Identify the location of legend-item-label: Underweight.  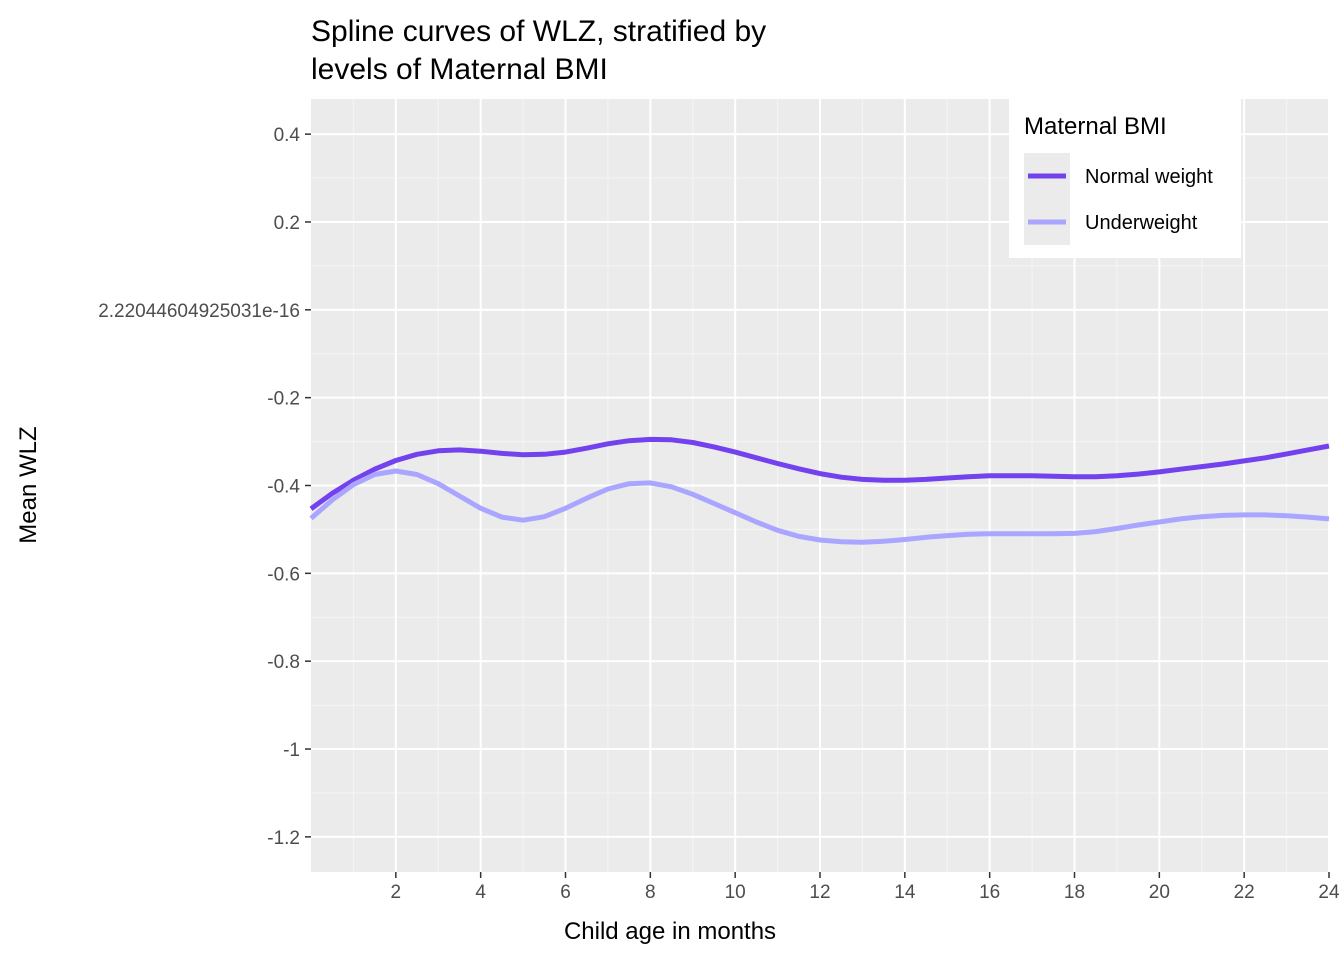
(1141, 223).